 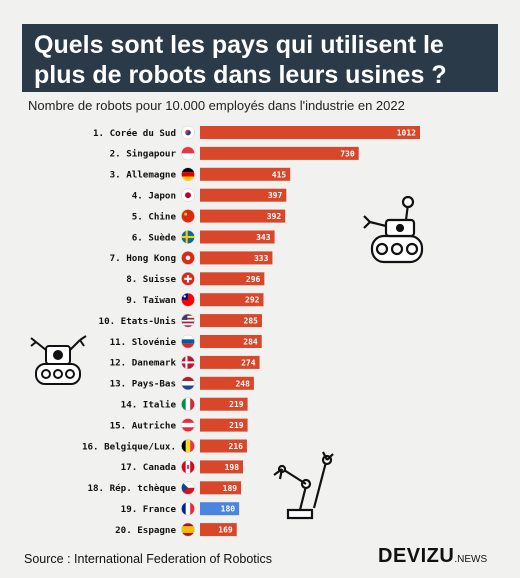 What do you see at coordinates (143, 342) in the screenshot?
I see `category-label: 11. Slovénie` at bounding box center [143, 342].